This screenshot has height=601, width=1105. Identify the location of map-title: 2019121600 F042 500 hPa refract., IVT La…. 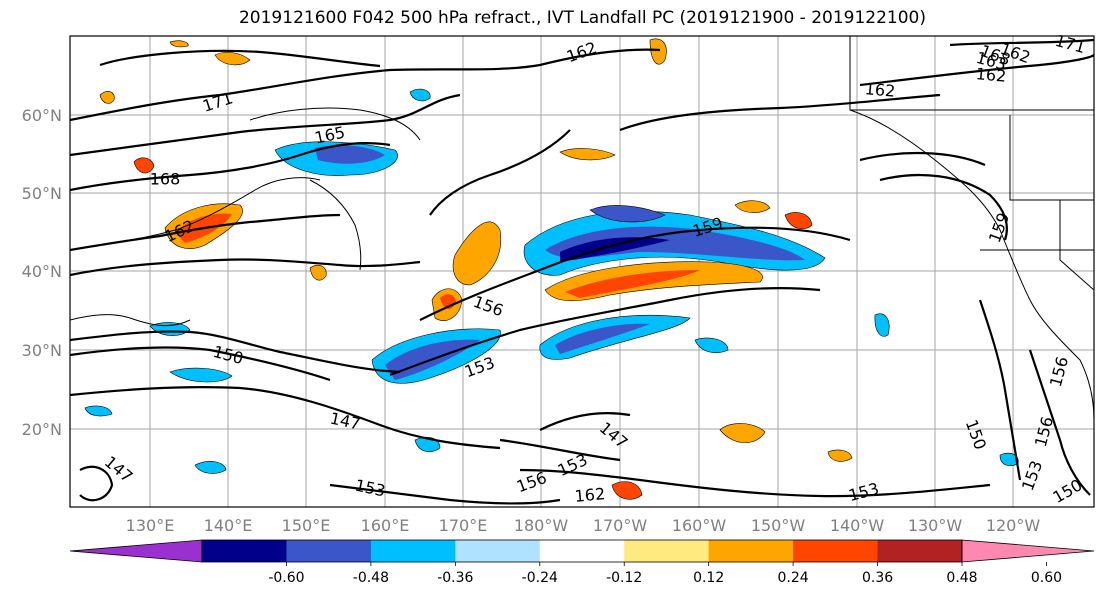
(582, 18).